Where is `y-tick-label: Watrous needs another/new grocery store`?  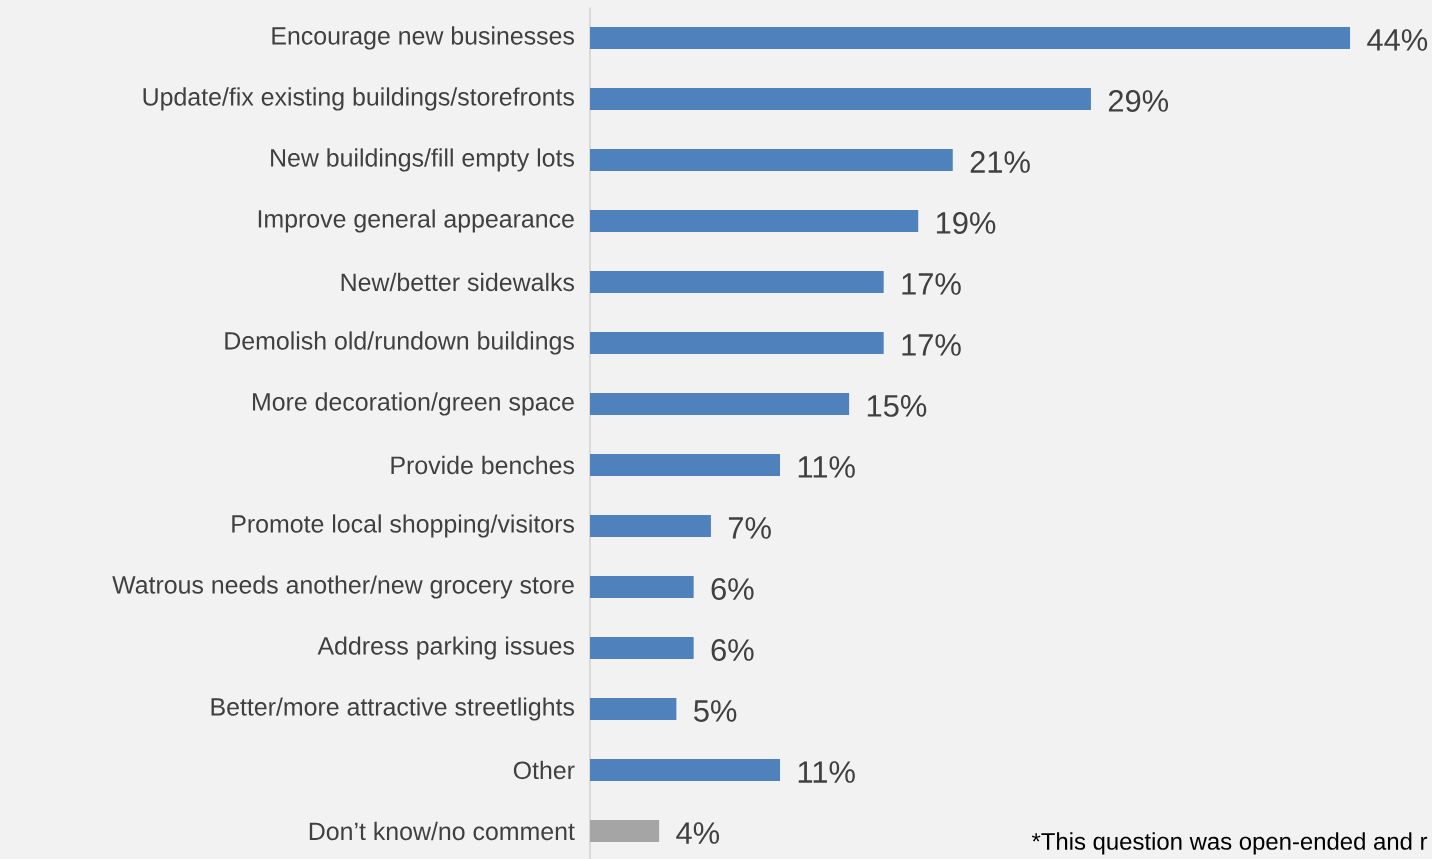 y-tick-label: Watrous needs another/new grocery store is located at coordinates (343, 587).